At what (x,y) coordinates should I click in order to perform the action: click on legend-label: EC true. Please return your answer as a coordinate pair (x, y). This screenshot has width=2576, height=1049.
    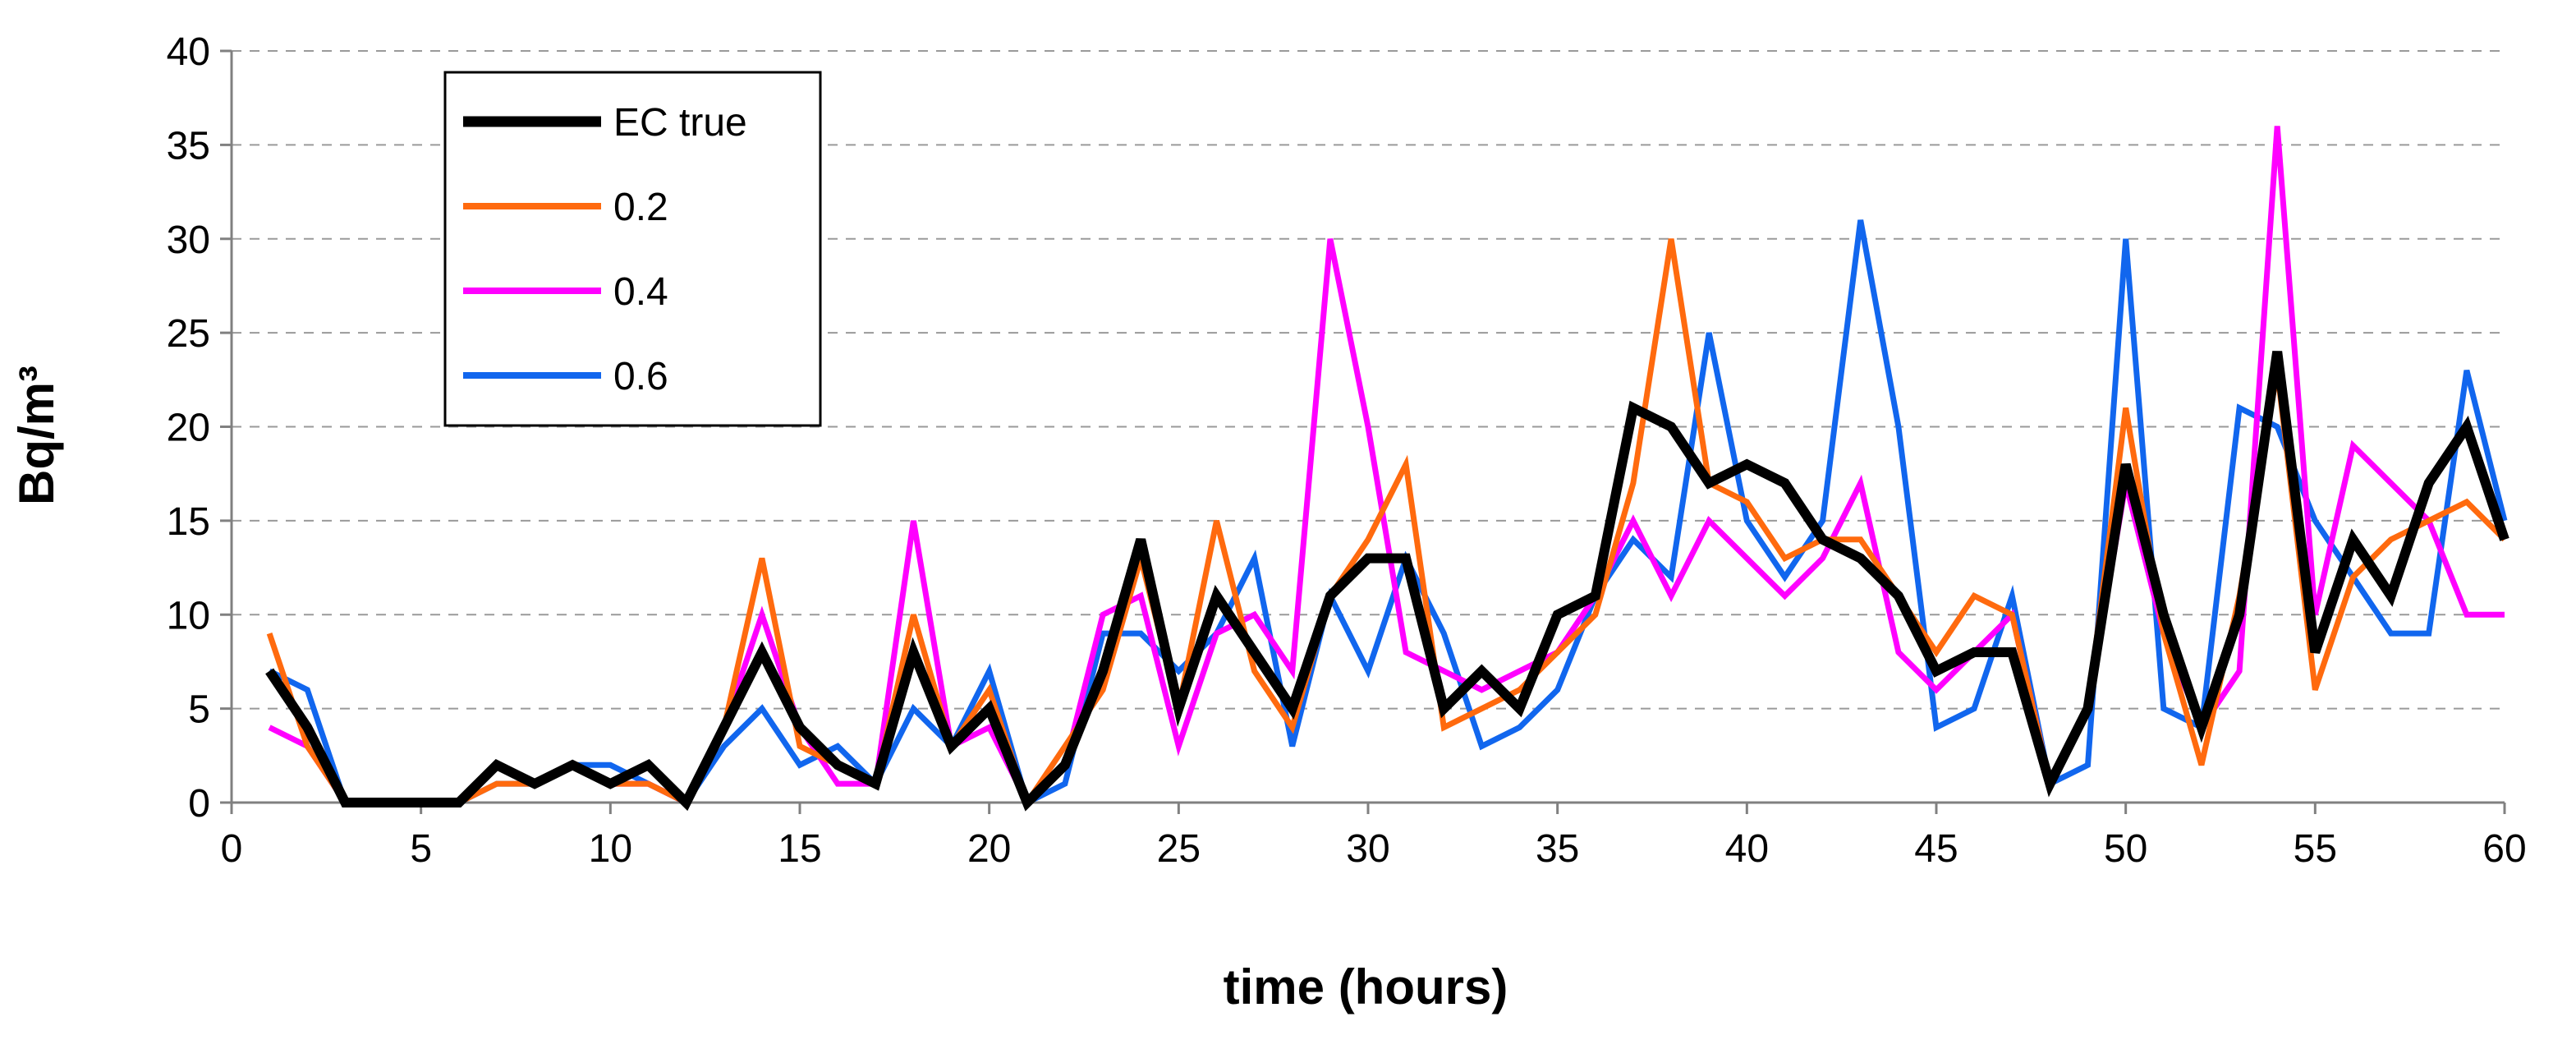
    Looking at the image, I should click on (680, 123).